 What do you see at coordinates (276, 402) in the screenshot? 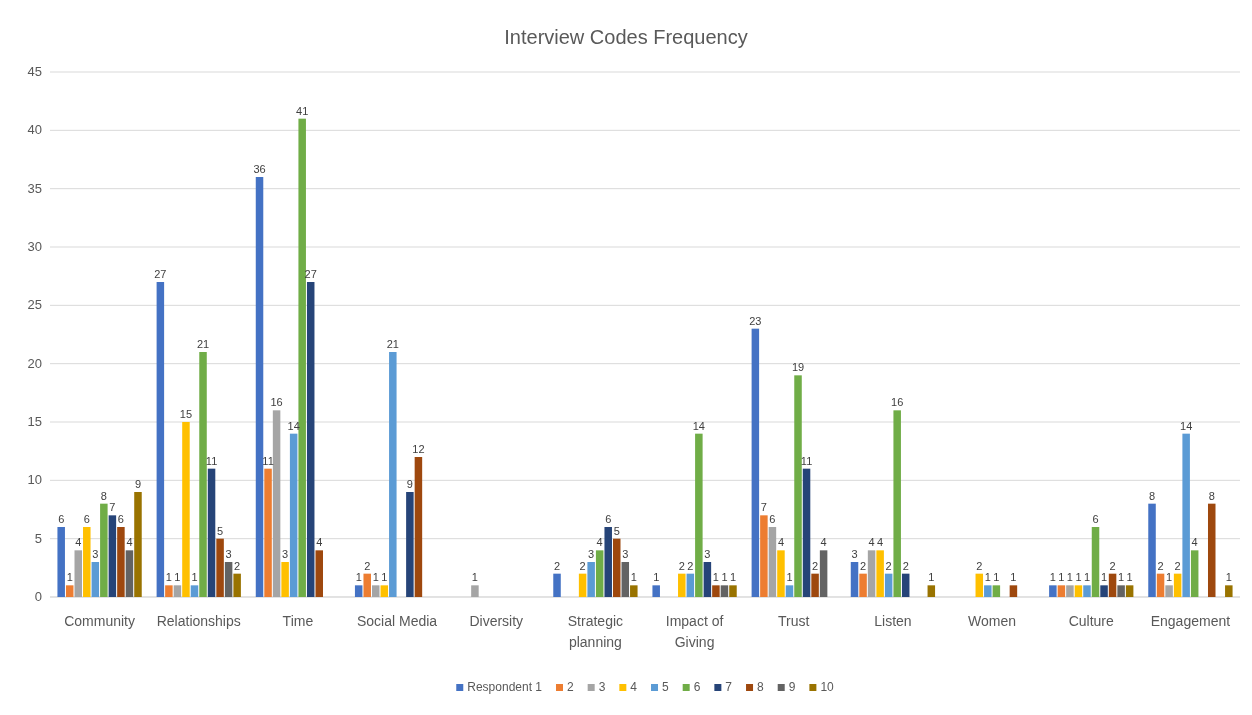
I see `data-label: 16` at bounding box center [276, 402].